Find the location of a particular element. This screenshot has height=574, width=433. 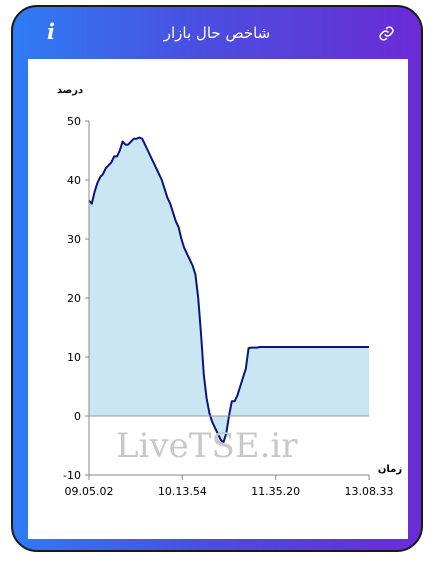

y-tick-label: 50 is located at coordinates (74, 121).